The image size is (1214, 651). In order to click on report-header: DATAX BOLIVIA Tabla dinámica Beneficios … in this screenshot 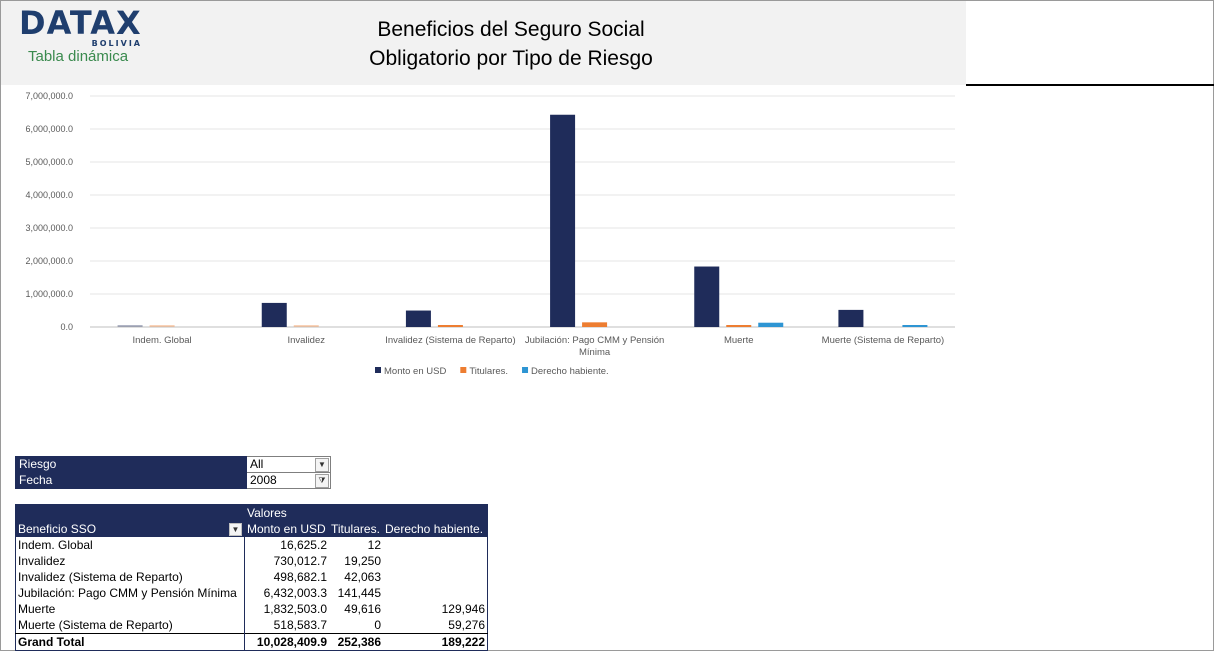, I will do `click(483, 43)`.